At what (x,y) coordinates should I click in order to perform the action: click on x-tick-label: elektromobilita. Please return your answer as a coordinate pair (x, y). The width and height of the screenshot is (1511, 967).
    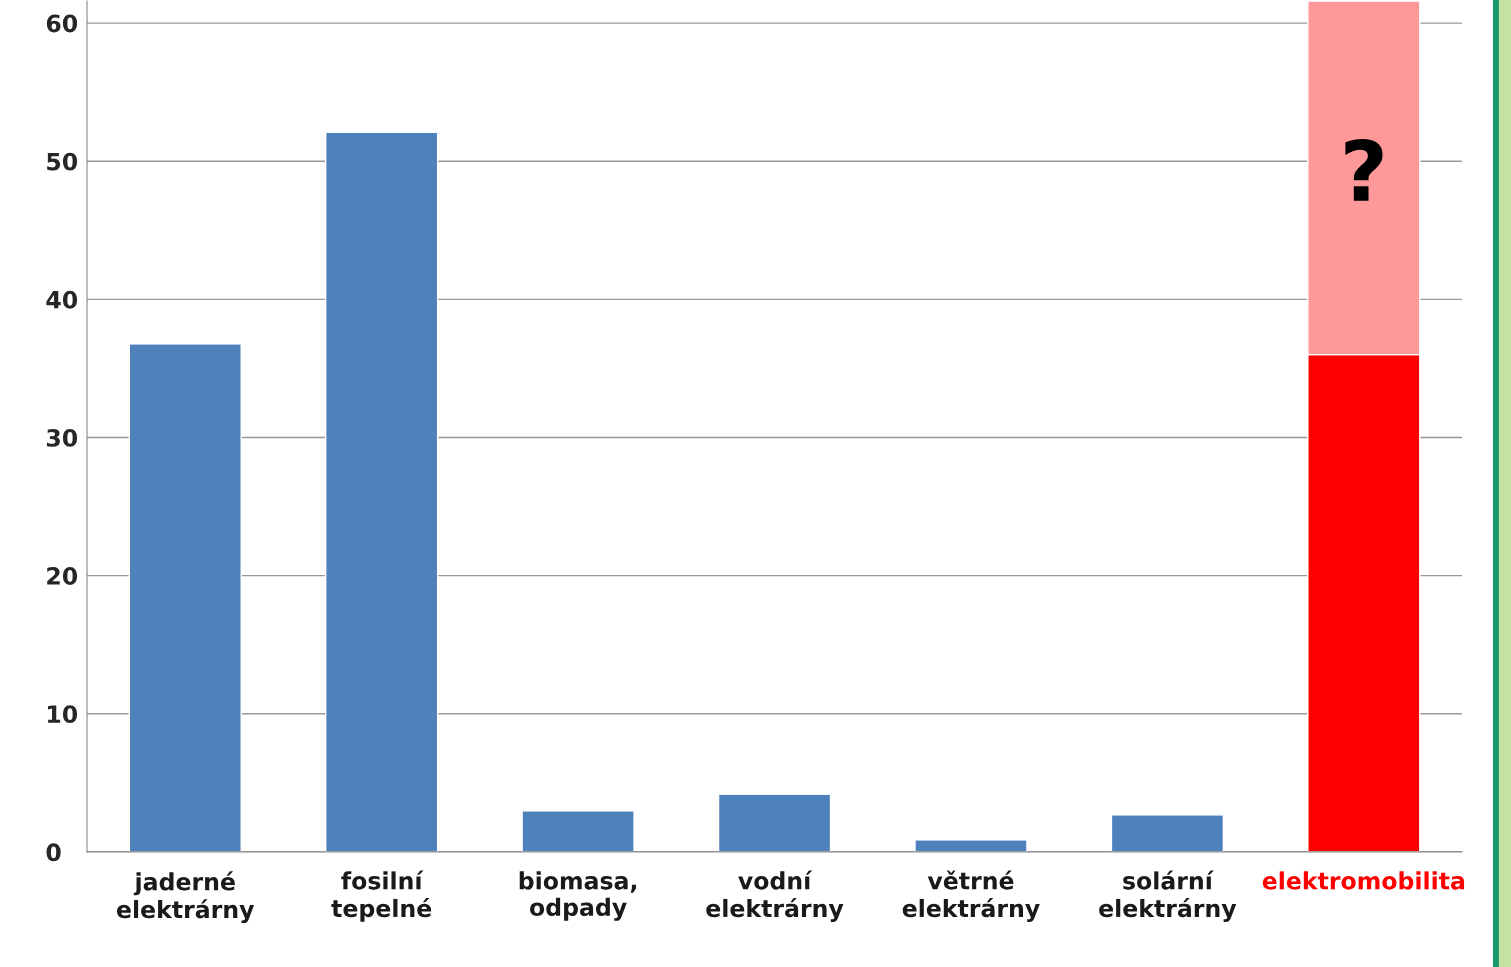
    Looking at the image, I should click on (1363, 880).